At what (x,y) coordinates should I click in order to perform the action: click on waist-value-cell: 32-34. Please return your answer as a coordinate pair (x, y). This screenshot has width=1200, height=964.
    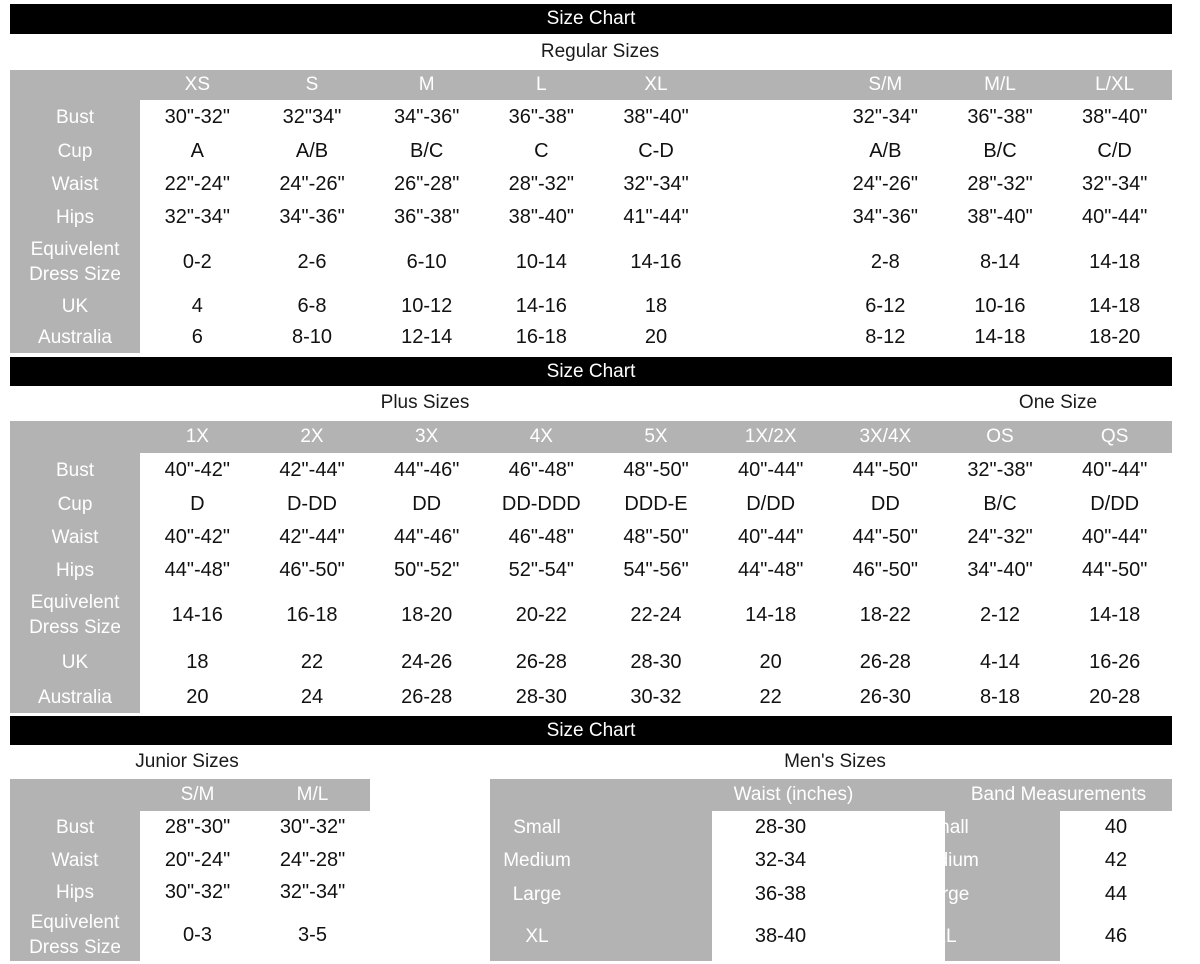
    Looking at the image, I should click on (828, 860).